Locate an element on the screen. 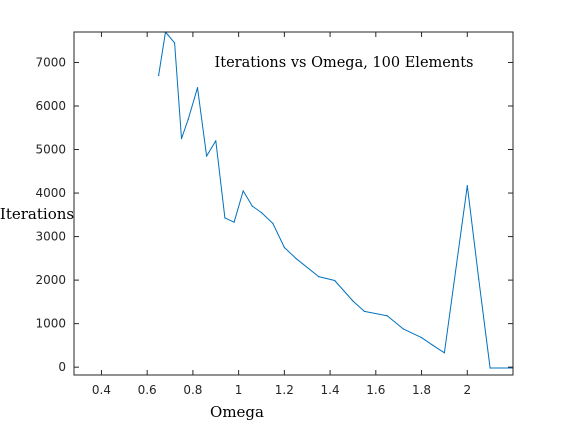 The width and height of the screenshot is (568, 423). y-tick-label: 6000 is located at coordinates (50, 106).